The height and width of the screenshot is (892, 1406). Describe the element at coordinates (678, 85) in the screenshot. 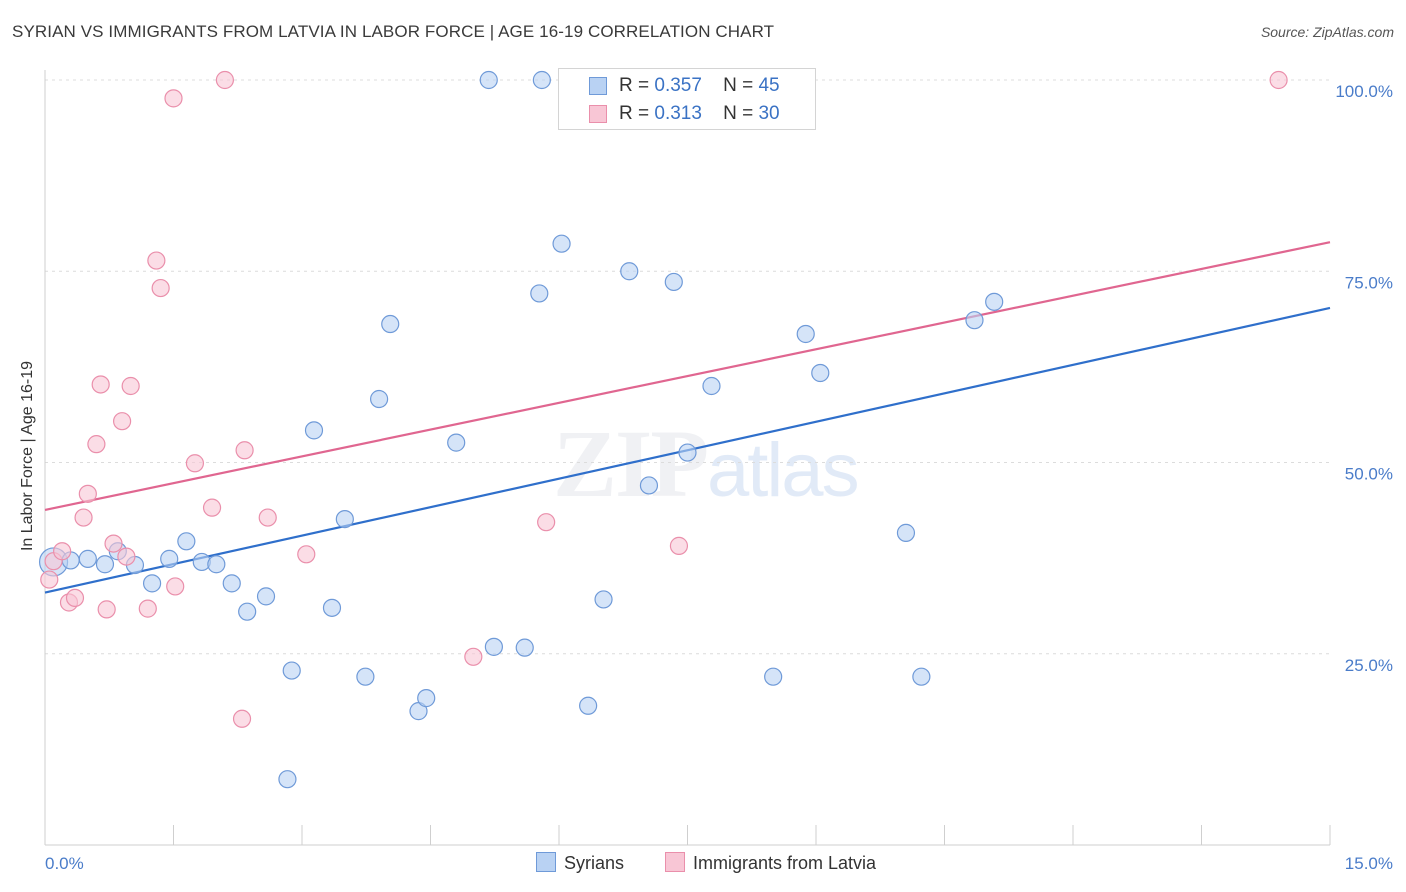

I see `legend-r-value: 0.357` at that location.